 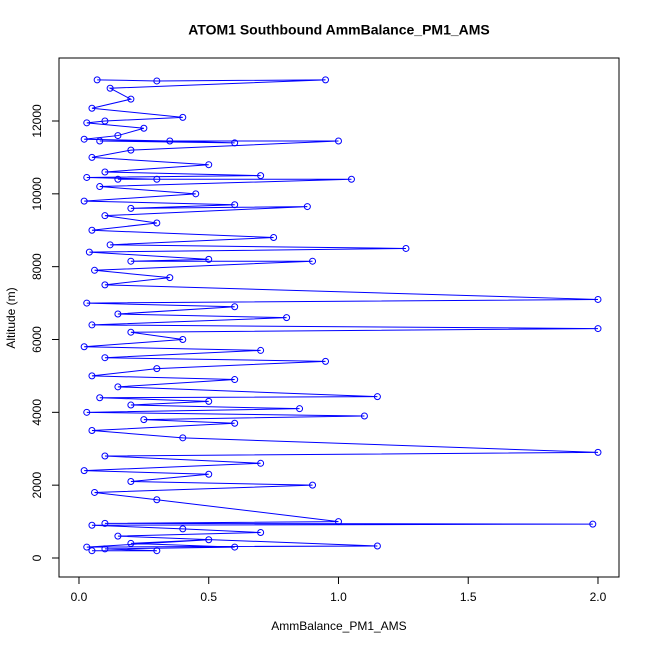 What do you see at coordinates (37, 412) in the screenshot?
I see `y-tick-label: 4000` at bounding box center [37, 412].